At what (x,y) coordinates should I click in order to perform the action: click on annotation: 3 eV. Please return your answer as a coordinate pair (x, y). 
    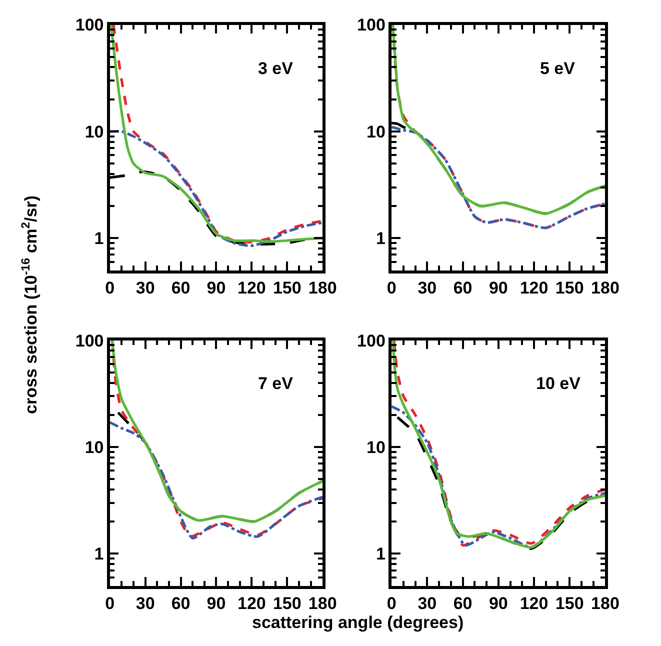
    Looking at the image, I should click on (276, 68).